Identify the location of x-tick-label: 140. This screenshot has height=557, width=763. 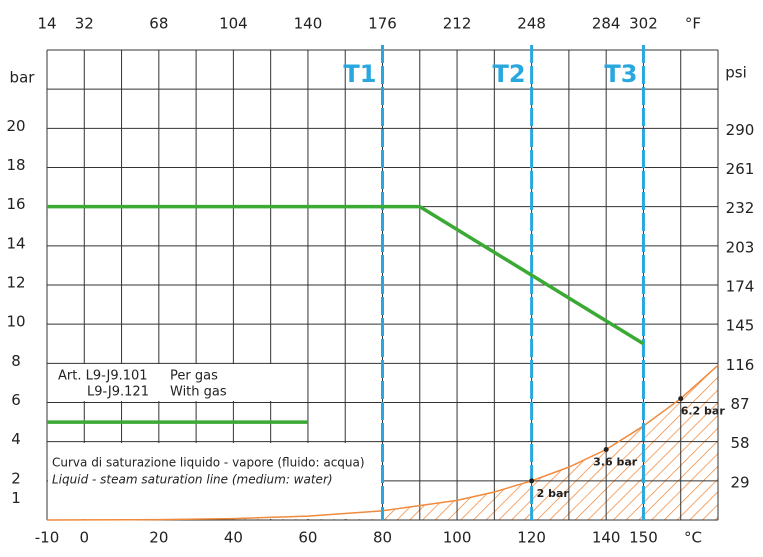
(606, 538).